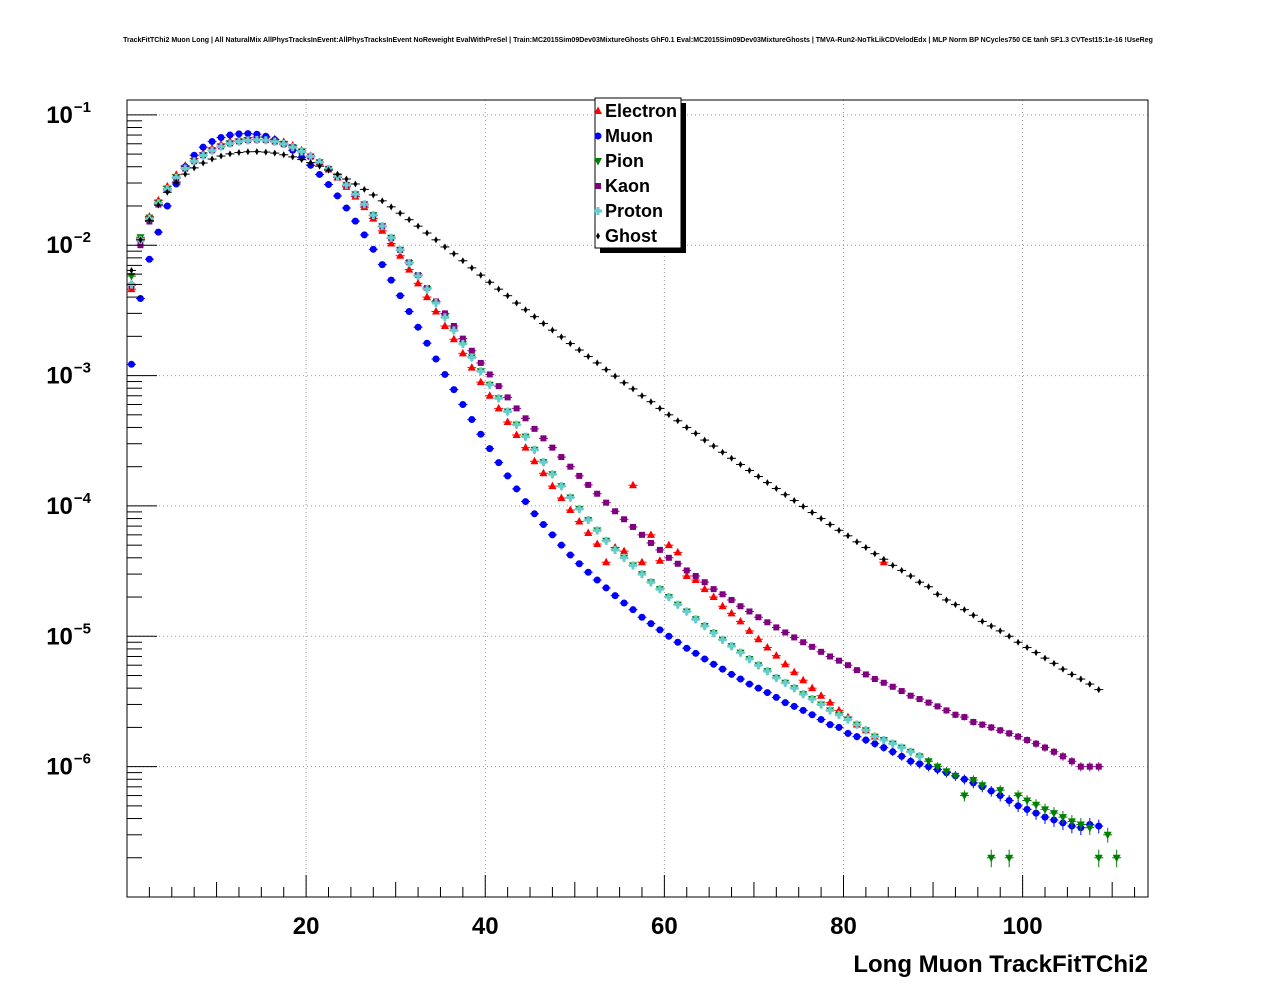 Image resolution: width=1276 pixels, height=996 pixels. What do you see at coordinates (635, 111) in the screenshot?
I see `legend-entry-electron: Electron` at bounding box center [635, 111].